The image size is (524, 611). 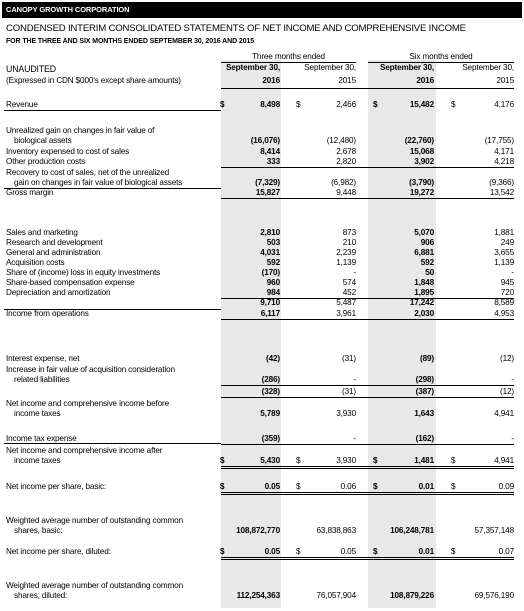 What do you see at coordinates (341, 140) in the screenshot?
I see `value-cell: (12,480)` at bounding box center [341, 140].